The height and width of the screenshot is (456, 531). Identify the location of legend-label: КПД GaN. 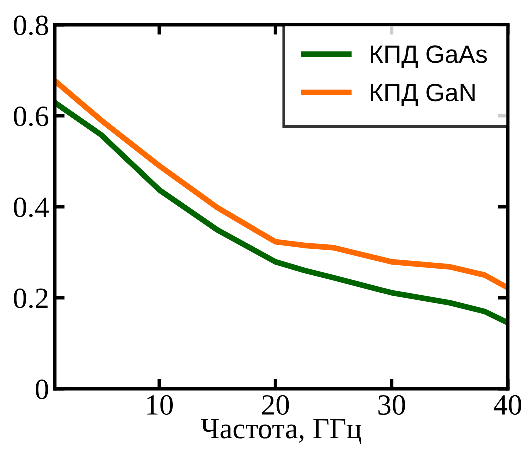
(423, 95).